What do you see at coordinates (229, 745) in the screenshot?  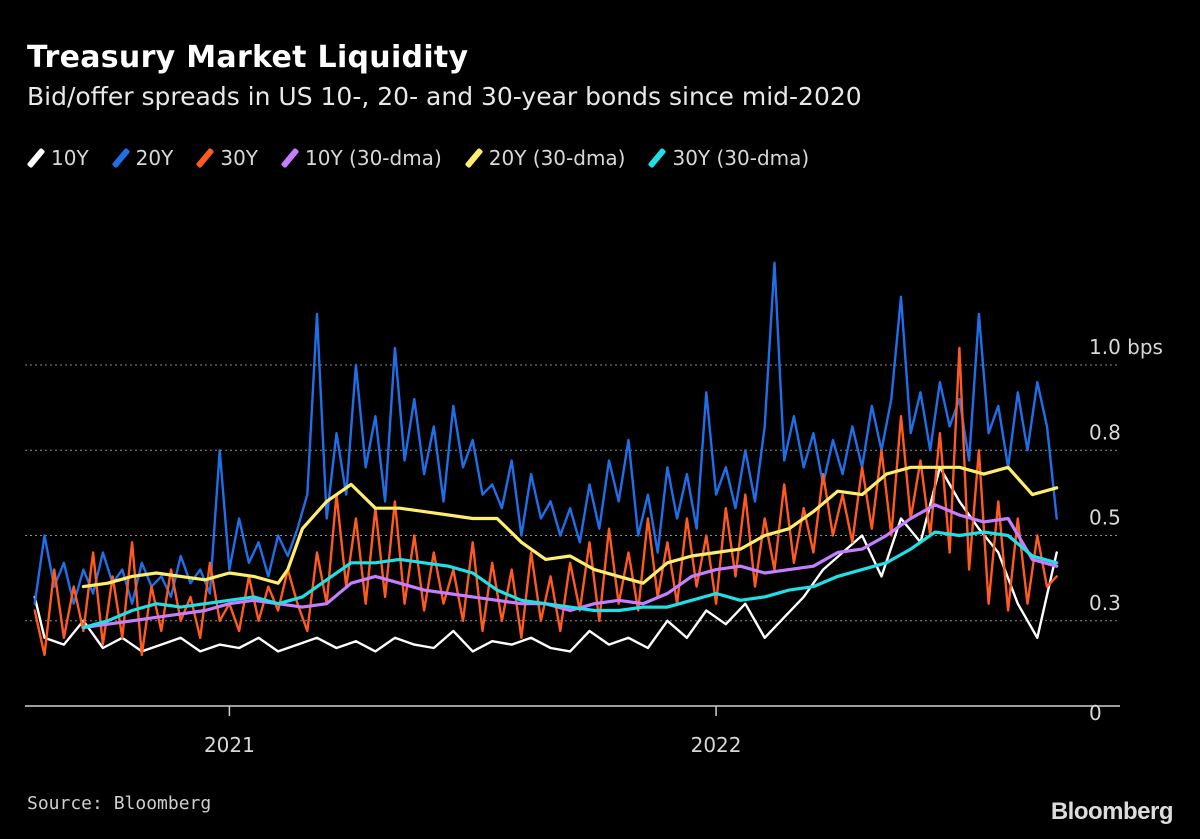 I see `x-tick-label: 2021` at bounding box center [229, 745].